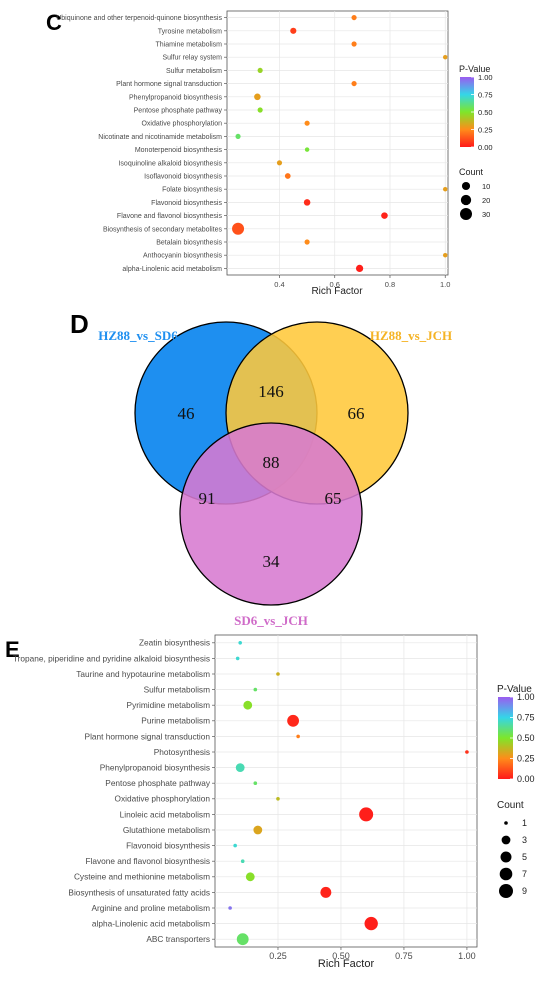 The height and width of the screenshot is (982, 550). What do you see at coordinates (163, 229) in the screenshot?
I see `category-label: Biosynthesis of secondary metabolites` at bounding box center [163, 229].